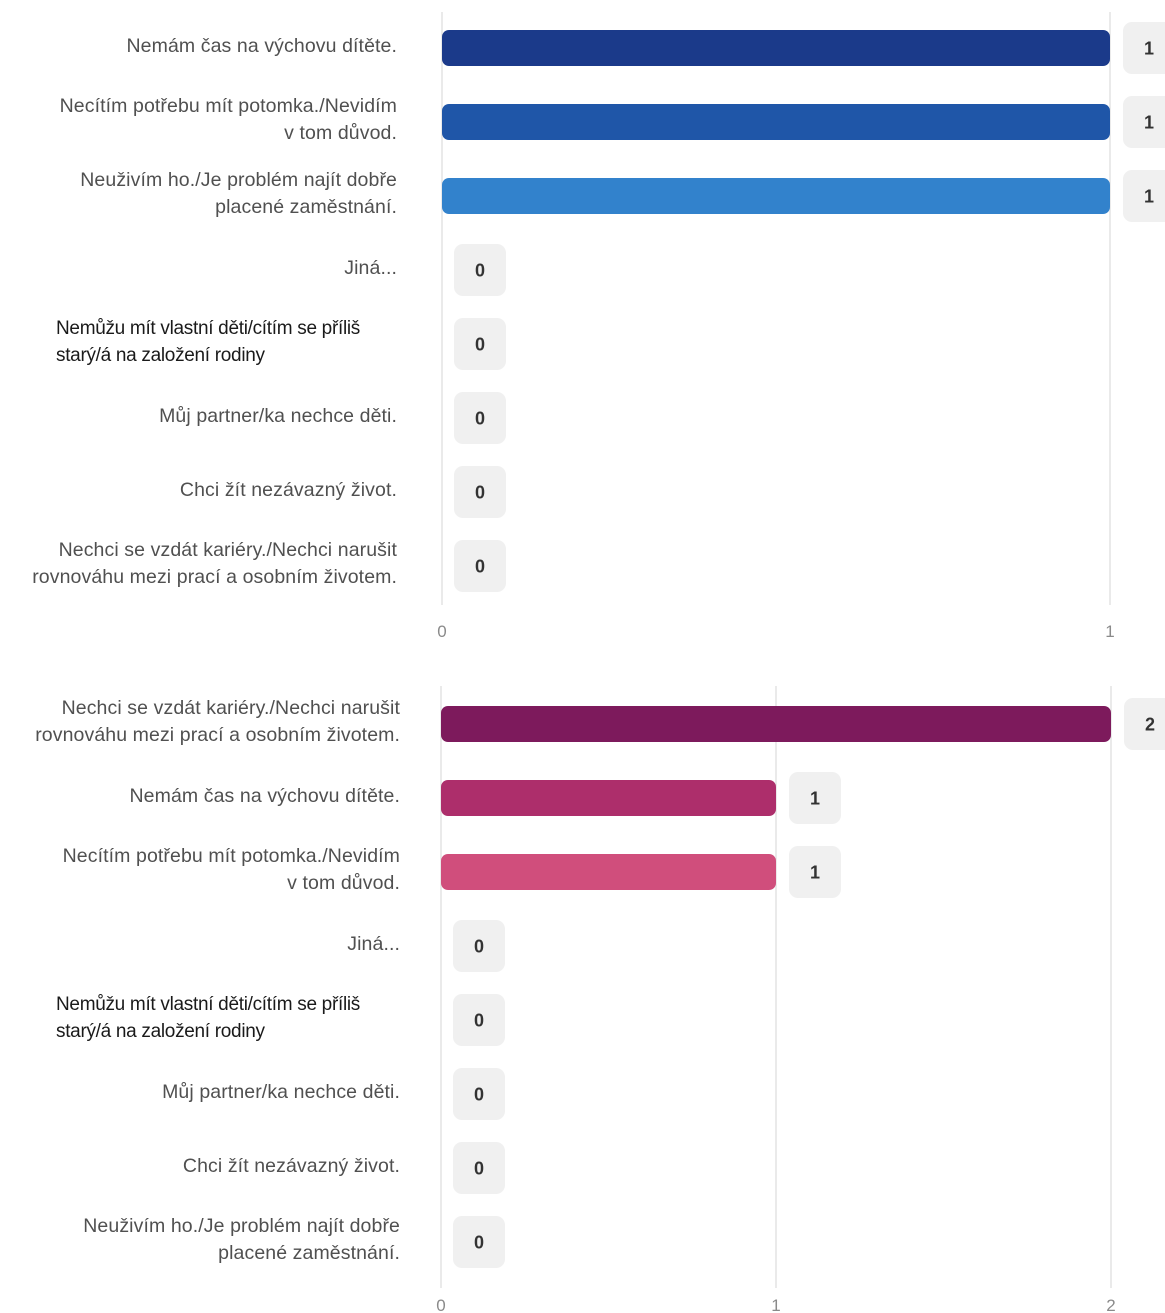 The image size is (1165, 1313). What do you see at coordinates (1110, 1304) in the screenshot?
I see `x-tick-label: 2` at bounding box center [1110, 1304].